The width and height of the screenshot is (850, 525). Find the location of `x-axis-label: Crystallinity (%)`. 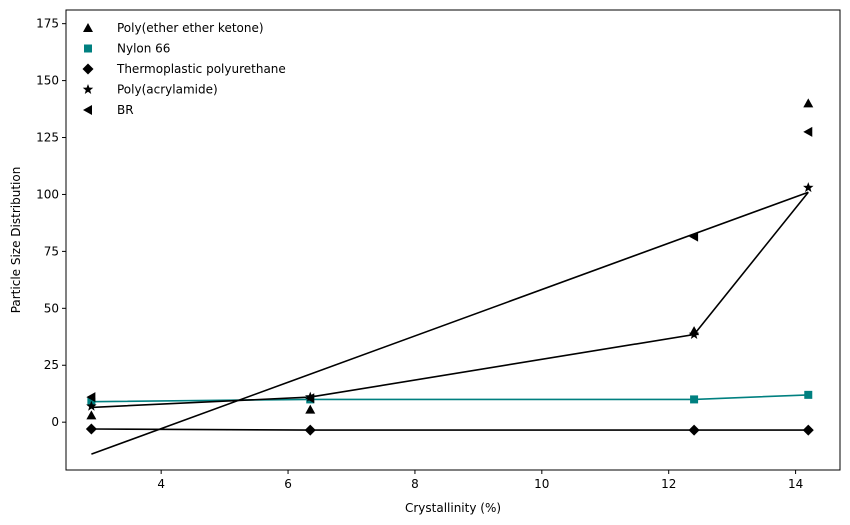

x-axis-label: Crystallinity (%) is located at coordinates (453, 508).